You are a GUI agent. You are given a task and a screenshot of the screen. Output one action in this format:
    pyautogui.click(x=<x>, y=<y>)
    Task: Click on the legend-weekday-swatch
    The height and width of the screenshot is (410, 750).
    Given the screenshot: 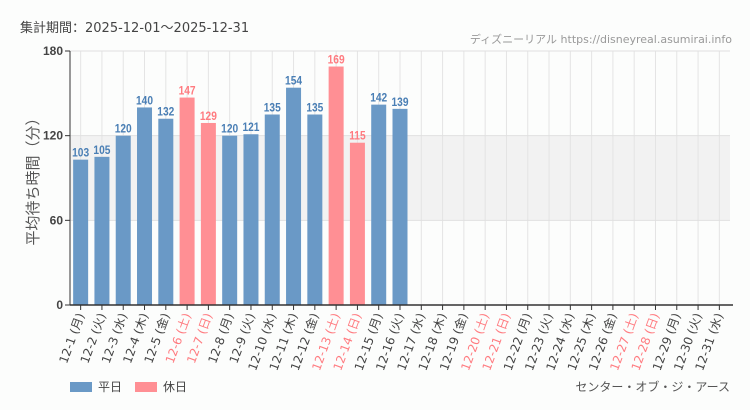 What is the action you would take?
    pyautogui.click(x=81, y=386)
    